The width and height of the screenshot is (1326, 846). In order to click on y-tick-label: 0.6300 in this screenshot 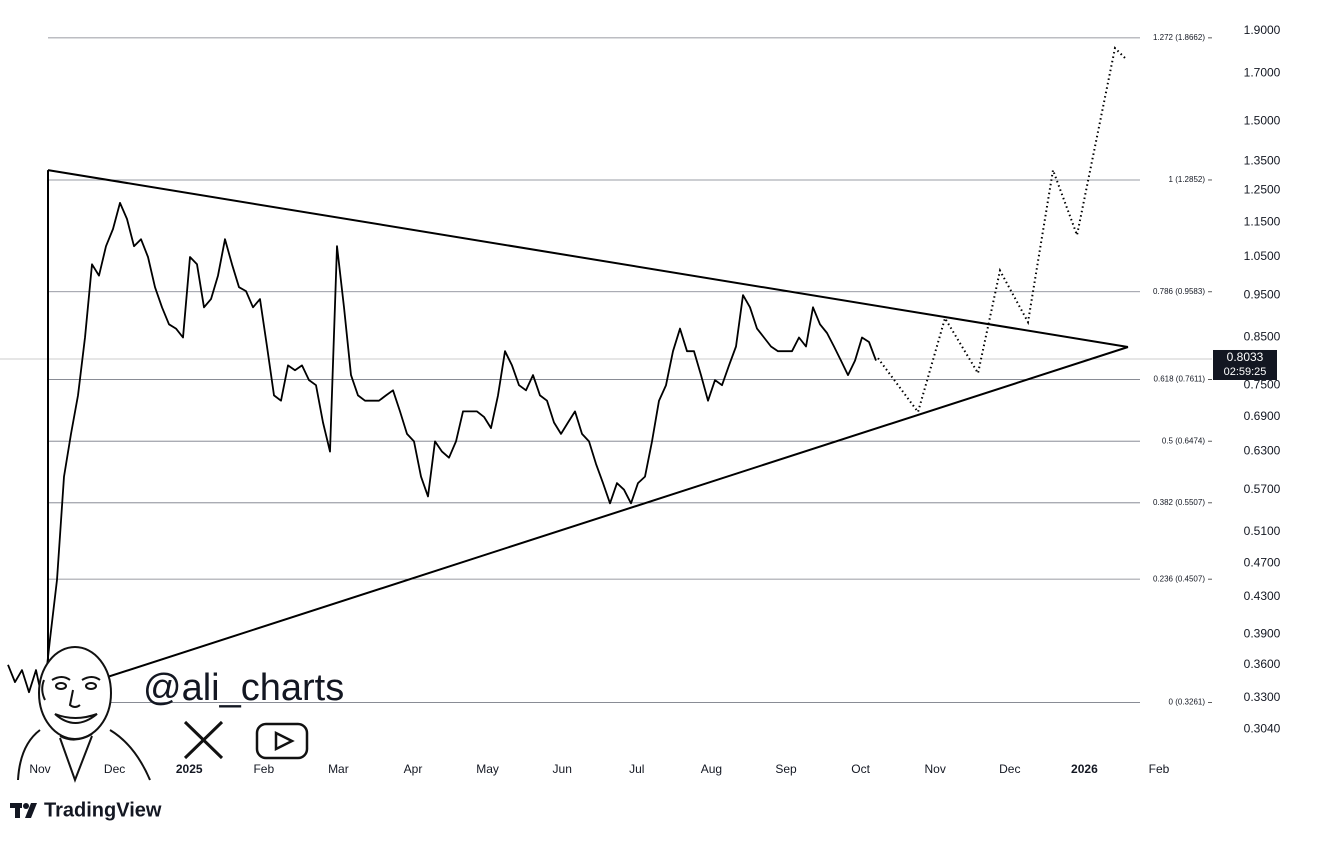, I will do `click(1262, 451)`.